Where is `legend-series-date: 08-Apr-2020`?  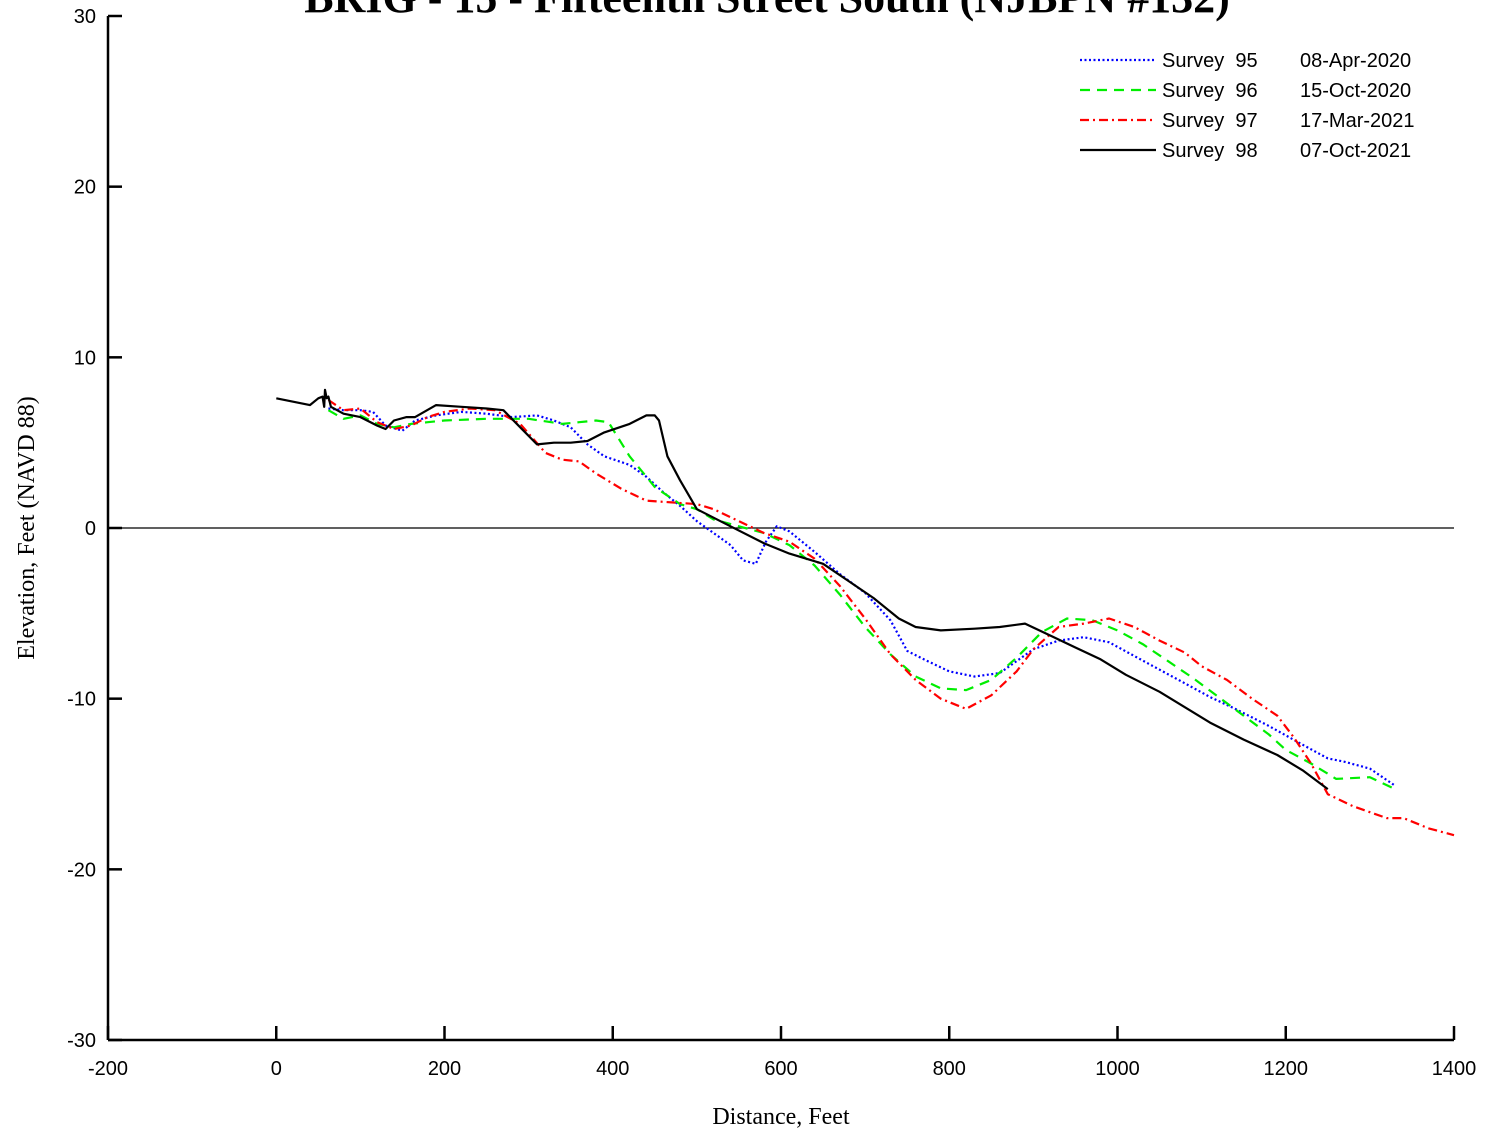
legend-series-date: 08-Apr-2020 is located at coordinates (1355, 61).